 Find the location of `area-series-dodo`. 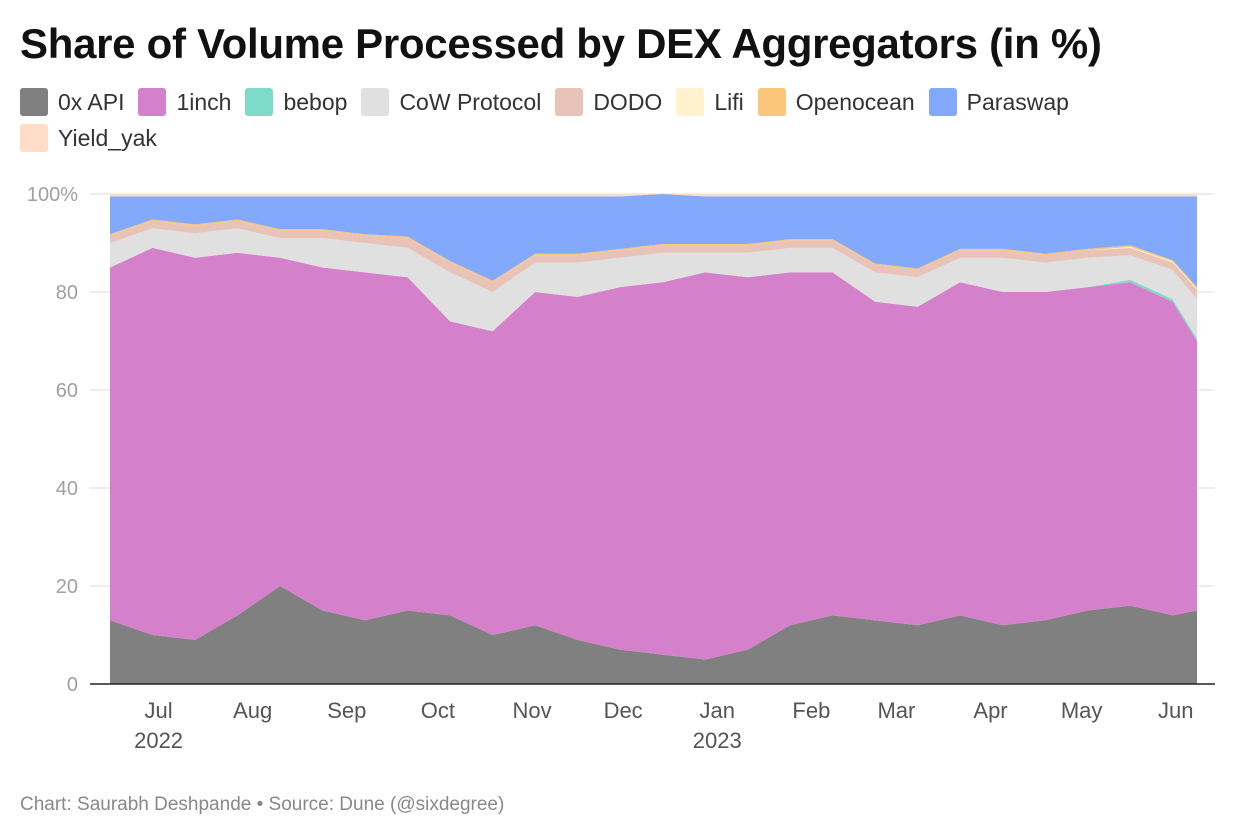

area-series-dodo is located at coordinates (653, 260).